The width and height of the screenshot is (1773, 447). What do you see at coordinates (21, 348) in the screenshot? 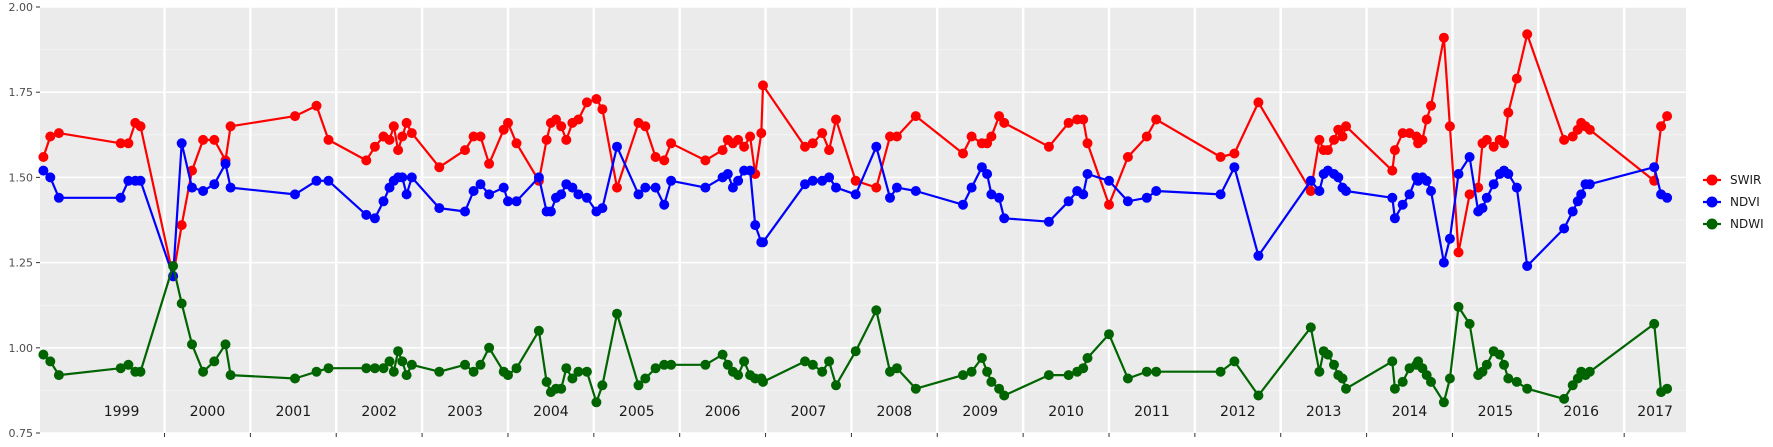
I see `y-tick-label: 1.00` at bounding box center [21, 348].